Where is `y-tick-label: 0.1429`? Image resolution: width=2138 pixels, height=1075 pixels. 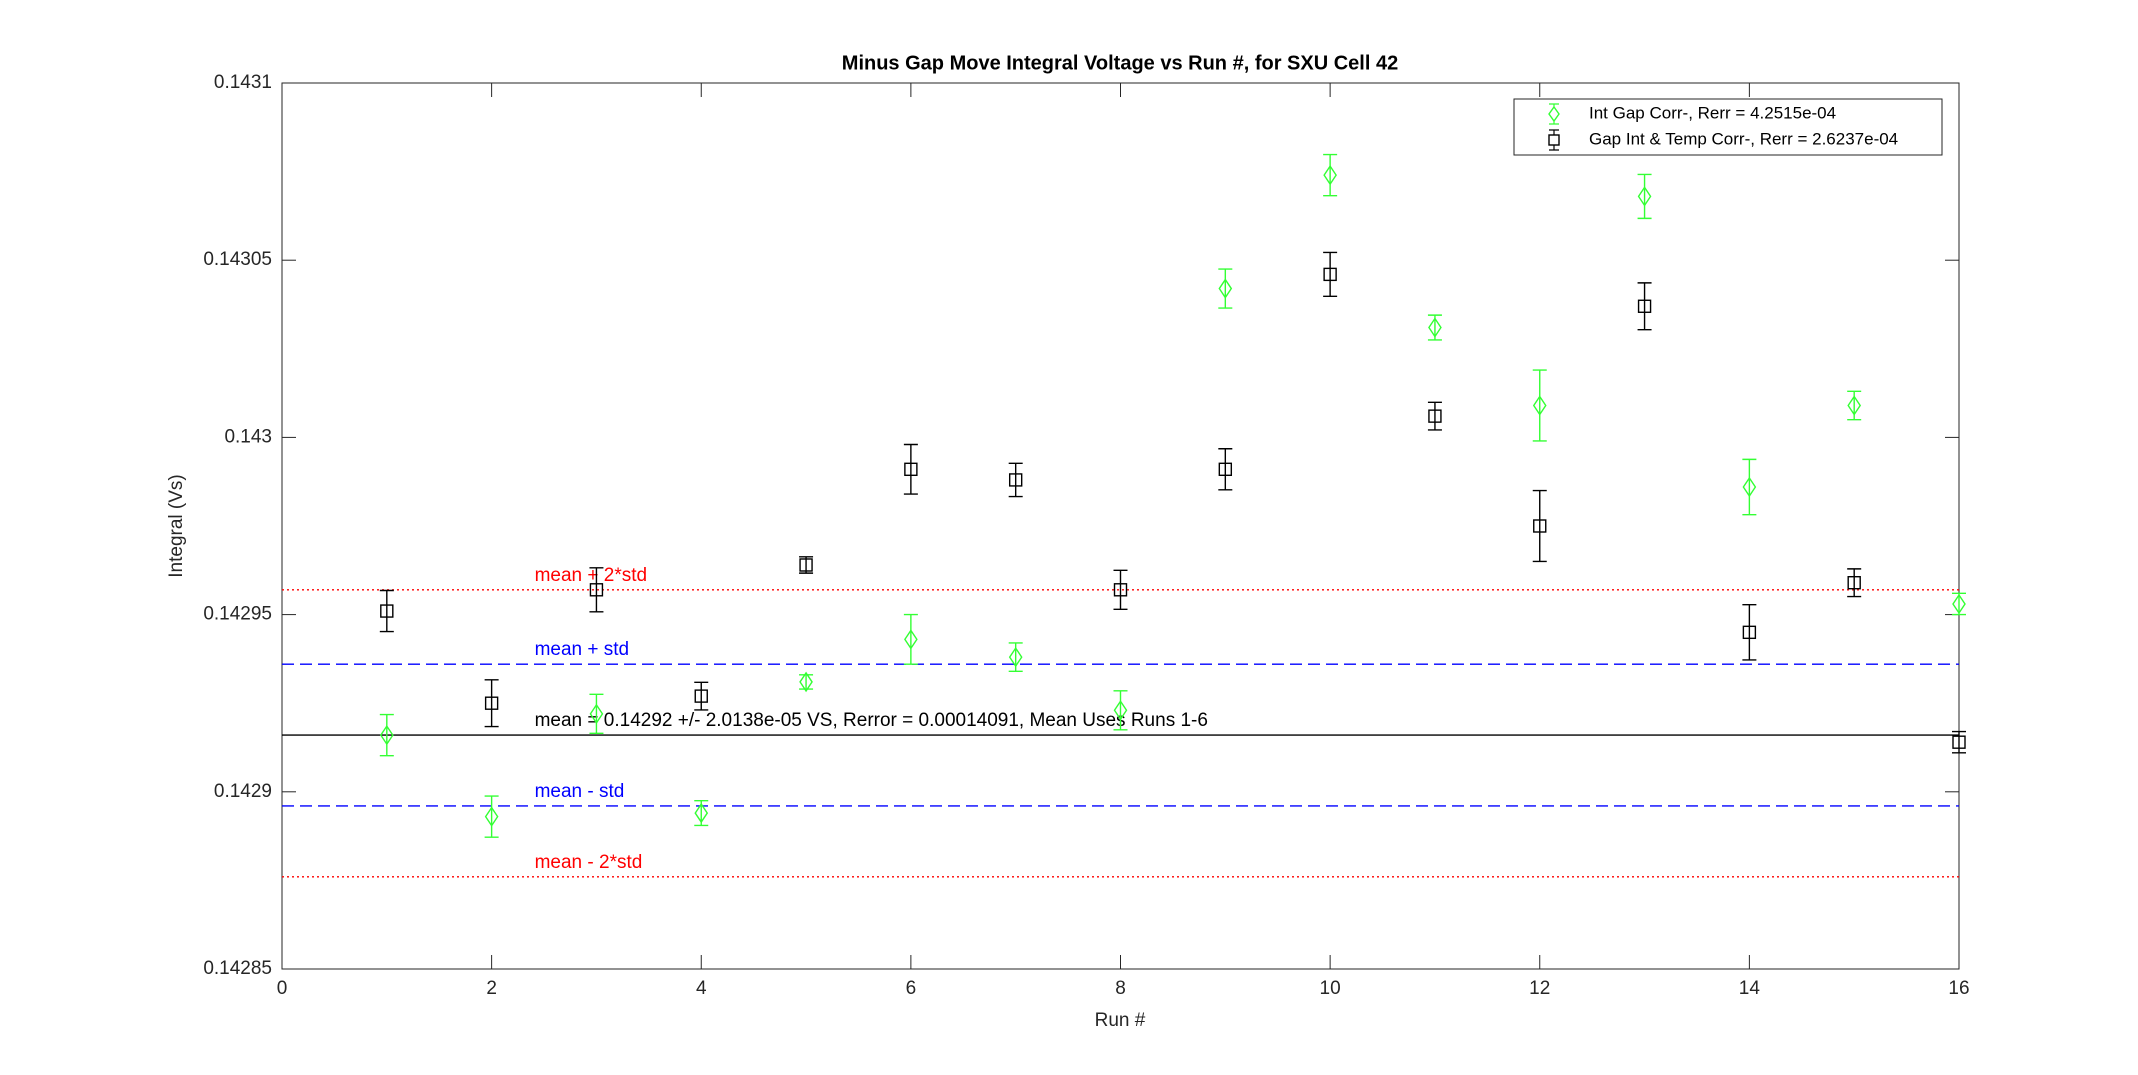
y-tick-label: 0.1429 is located at coordinates (243, 791).